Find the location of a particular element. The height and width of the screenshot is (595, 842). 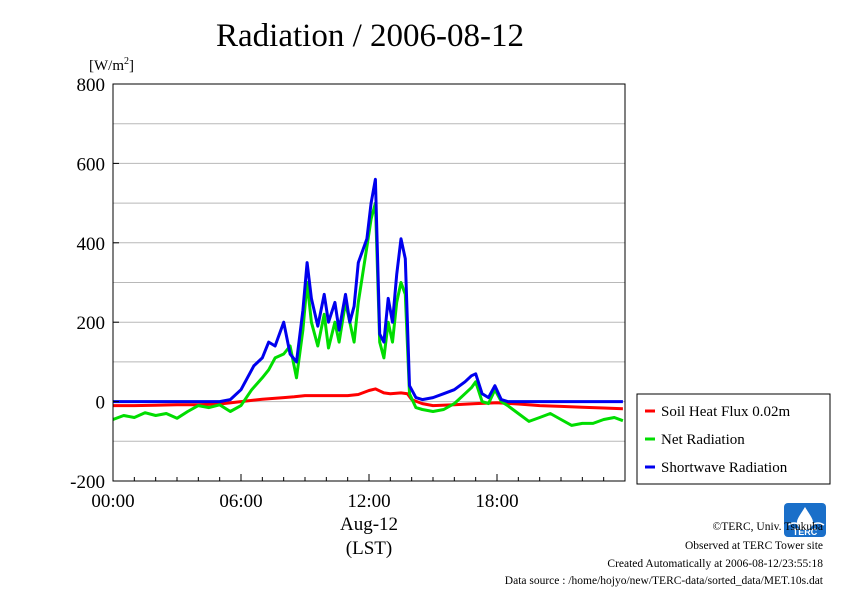

legend-label: Shortwave Radiation is located at coordinates (724, 468).